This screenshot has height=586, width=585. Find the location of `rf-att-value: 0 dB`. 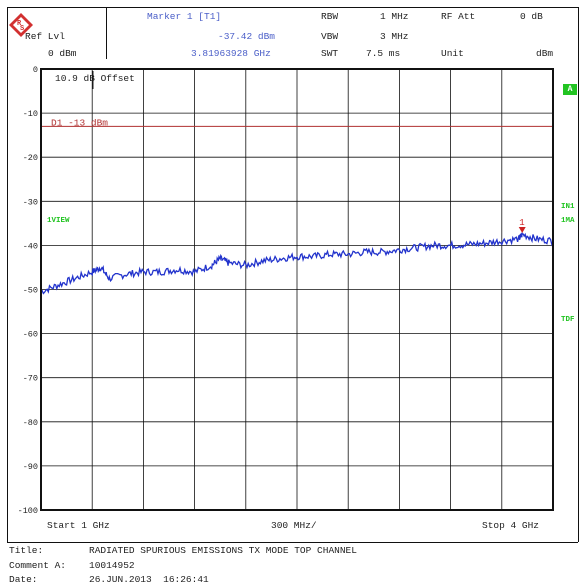

rf-att-value: 0 dB is located at coordinates (531, 16).